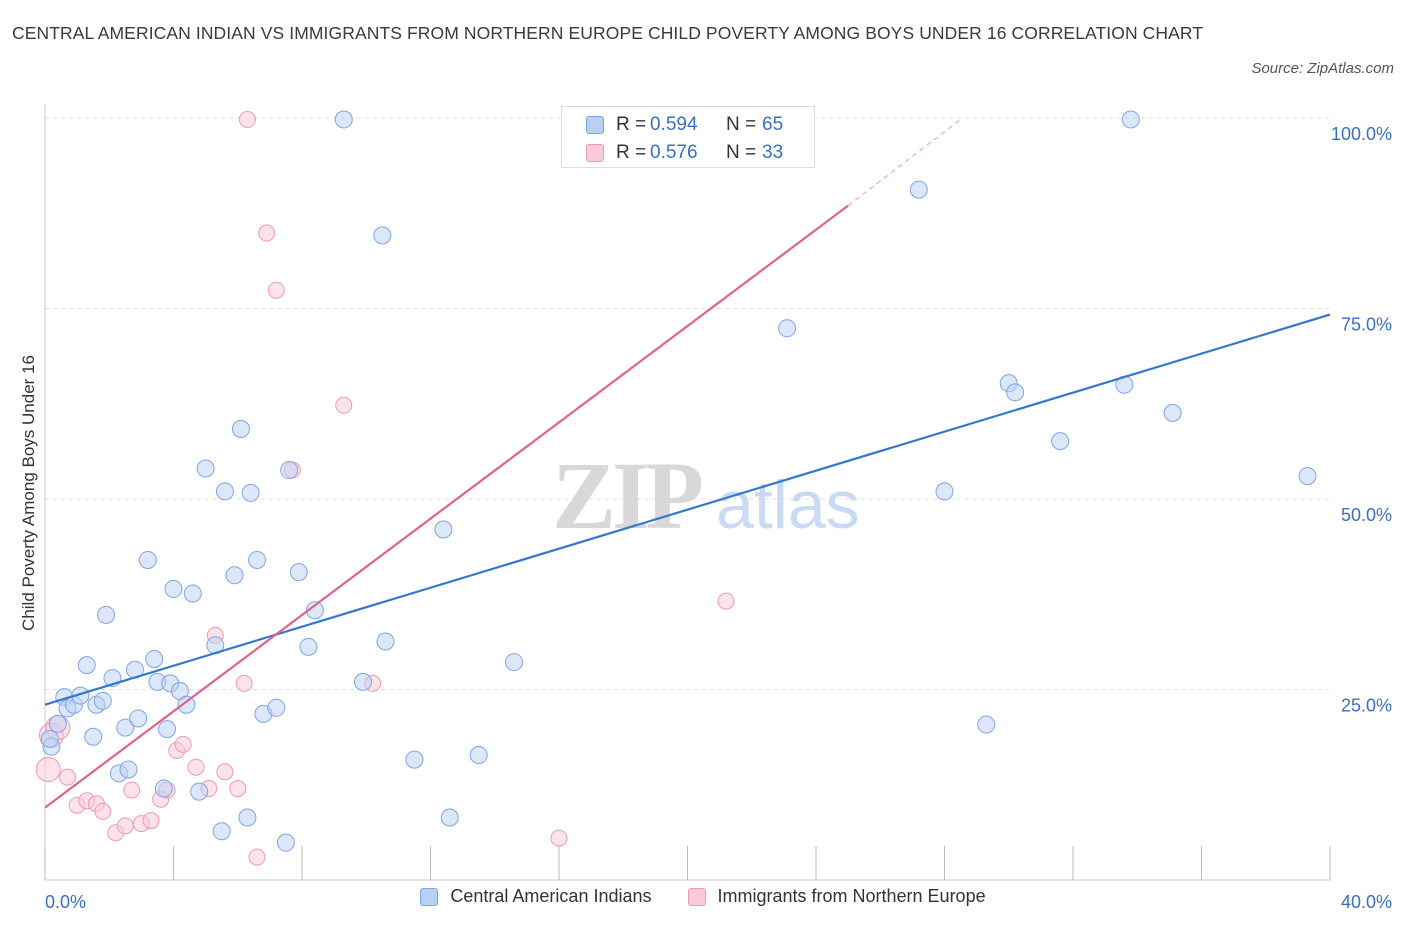 The width and height of the screenshot is (1406, 930). Describe the element at coordinates (1366, 515) in the screenshot. I see `y-tick-label: 50.0%` at that location.